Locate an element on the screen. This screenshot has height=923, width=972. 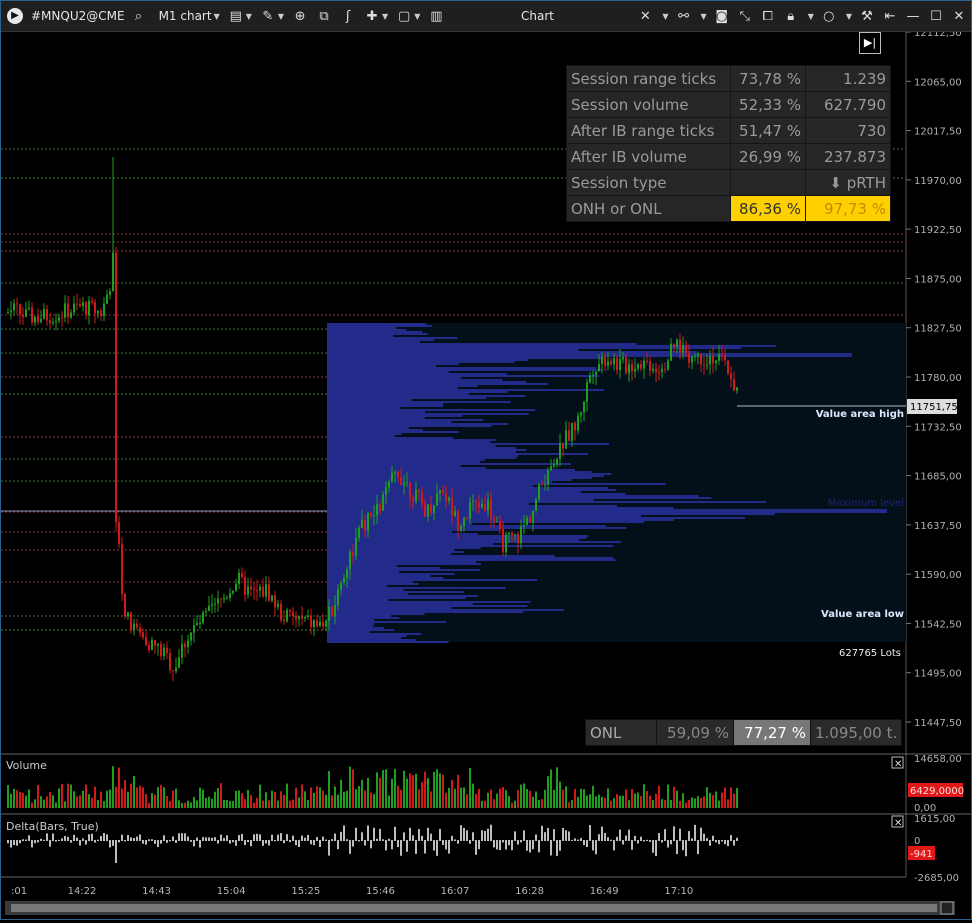
time-tick-label: 17:10 is located at coordinates (678, 891).